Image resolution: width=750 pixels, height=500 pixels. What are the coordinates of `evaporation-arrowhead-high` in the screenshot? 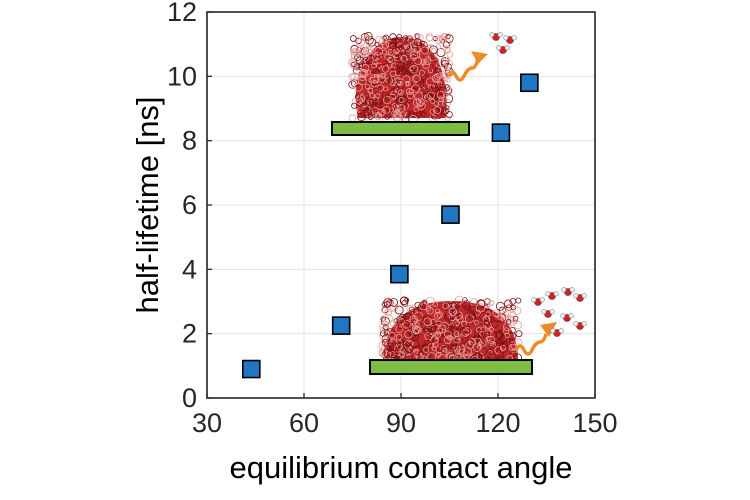 It's located at (479, 57).